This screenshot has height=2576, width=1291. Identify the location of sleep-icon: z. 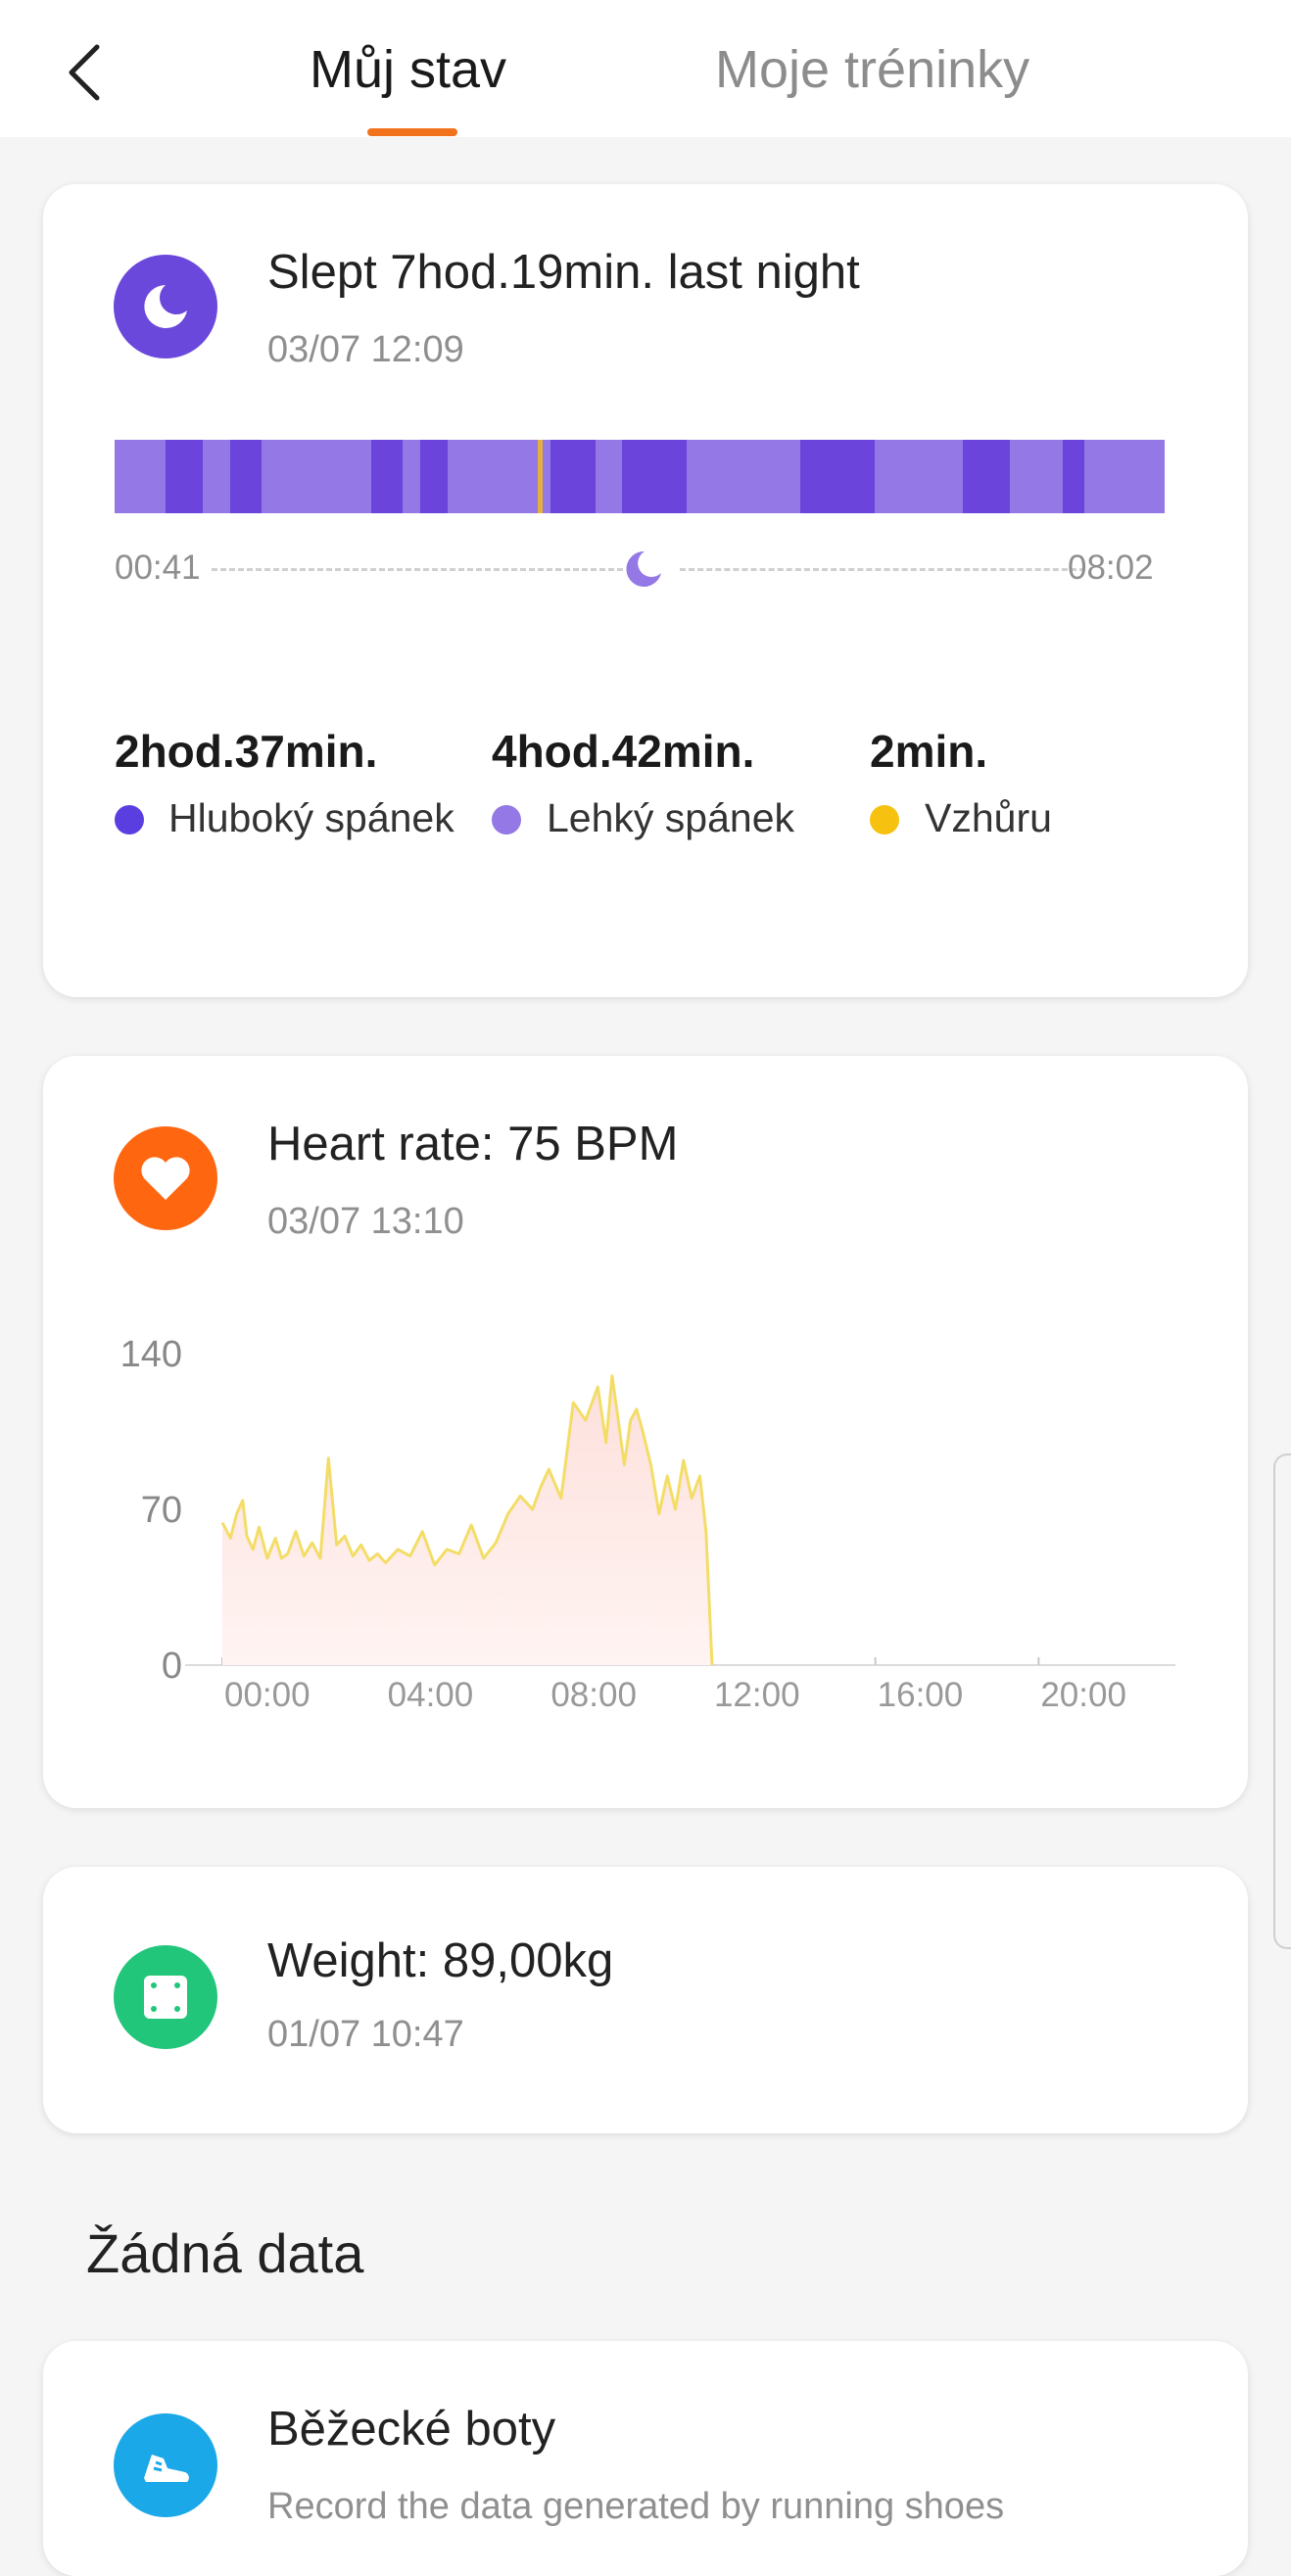
(166, 306).